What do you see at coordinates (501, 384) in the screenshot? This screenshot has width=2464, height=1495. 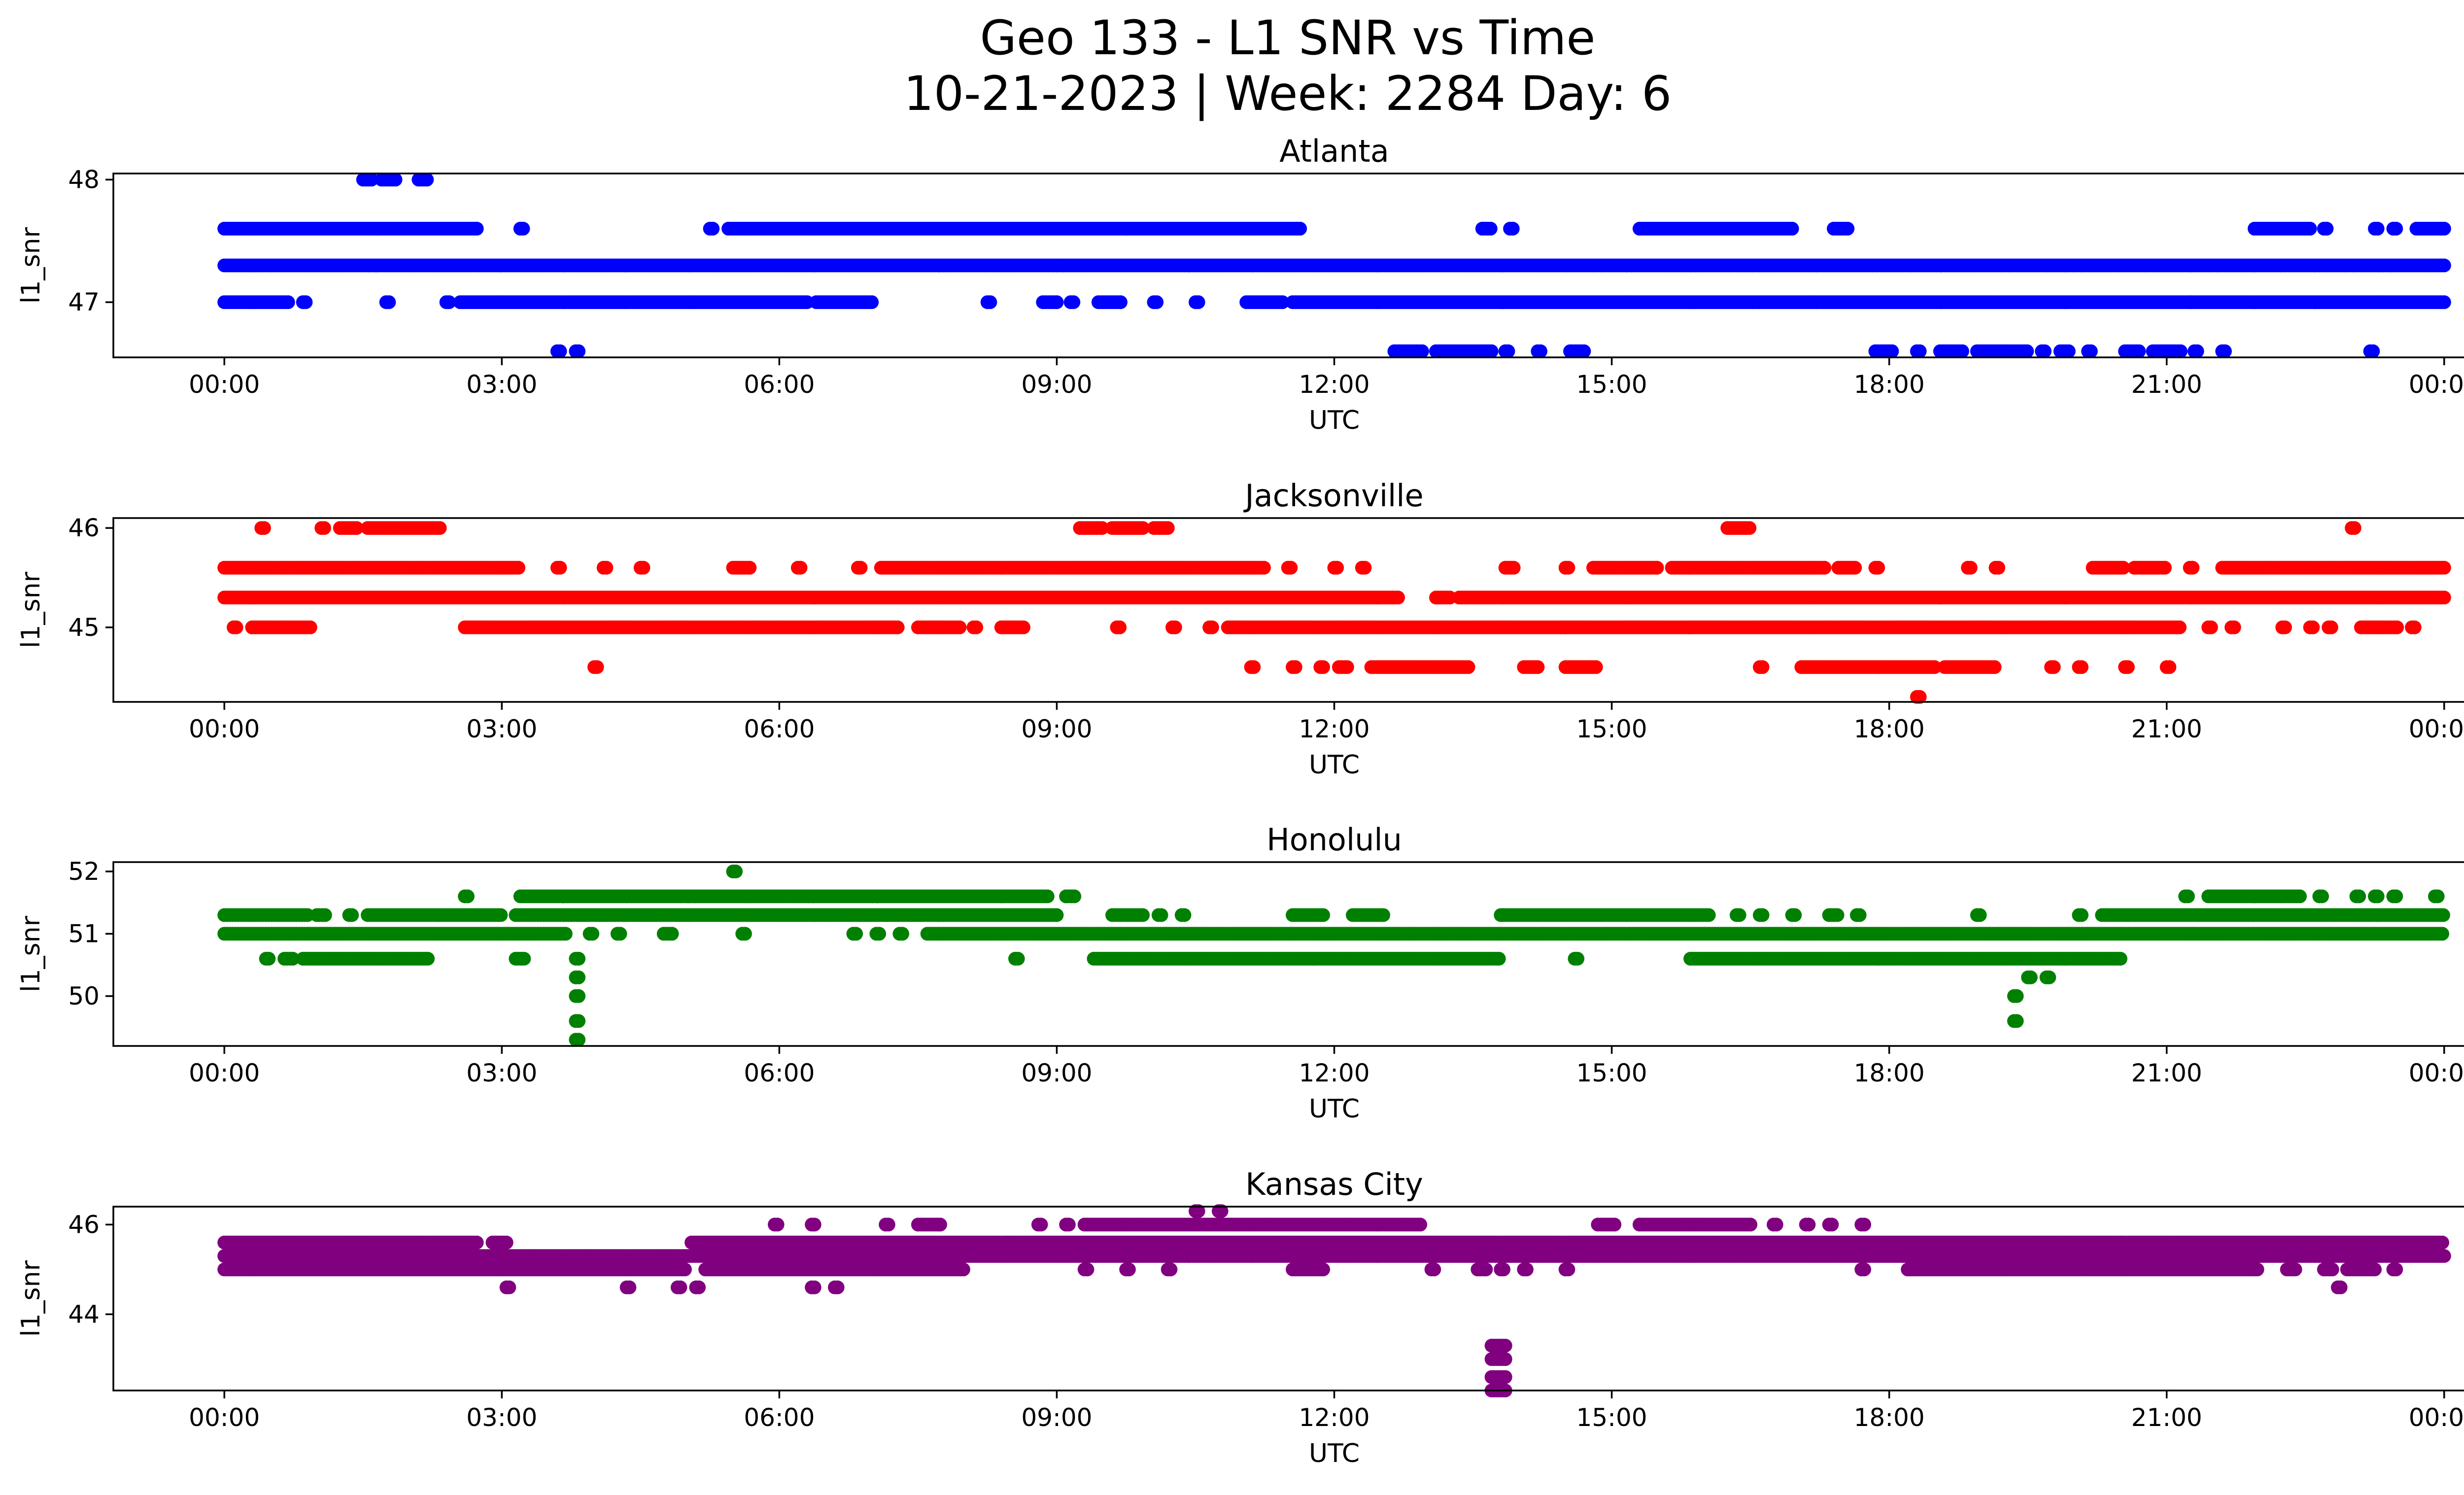 I see `x-tick-label: 03:00` at bounding box center [501, 384].